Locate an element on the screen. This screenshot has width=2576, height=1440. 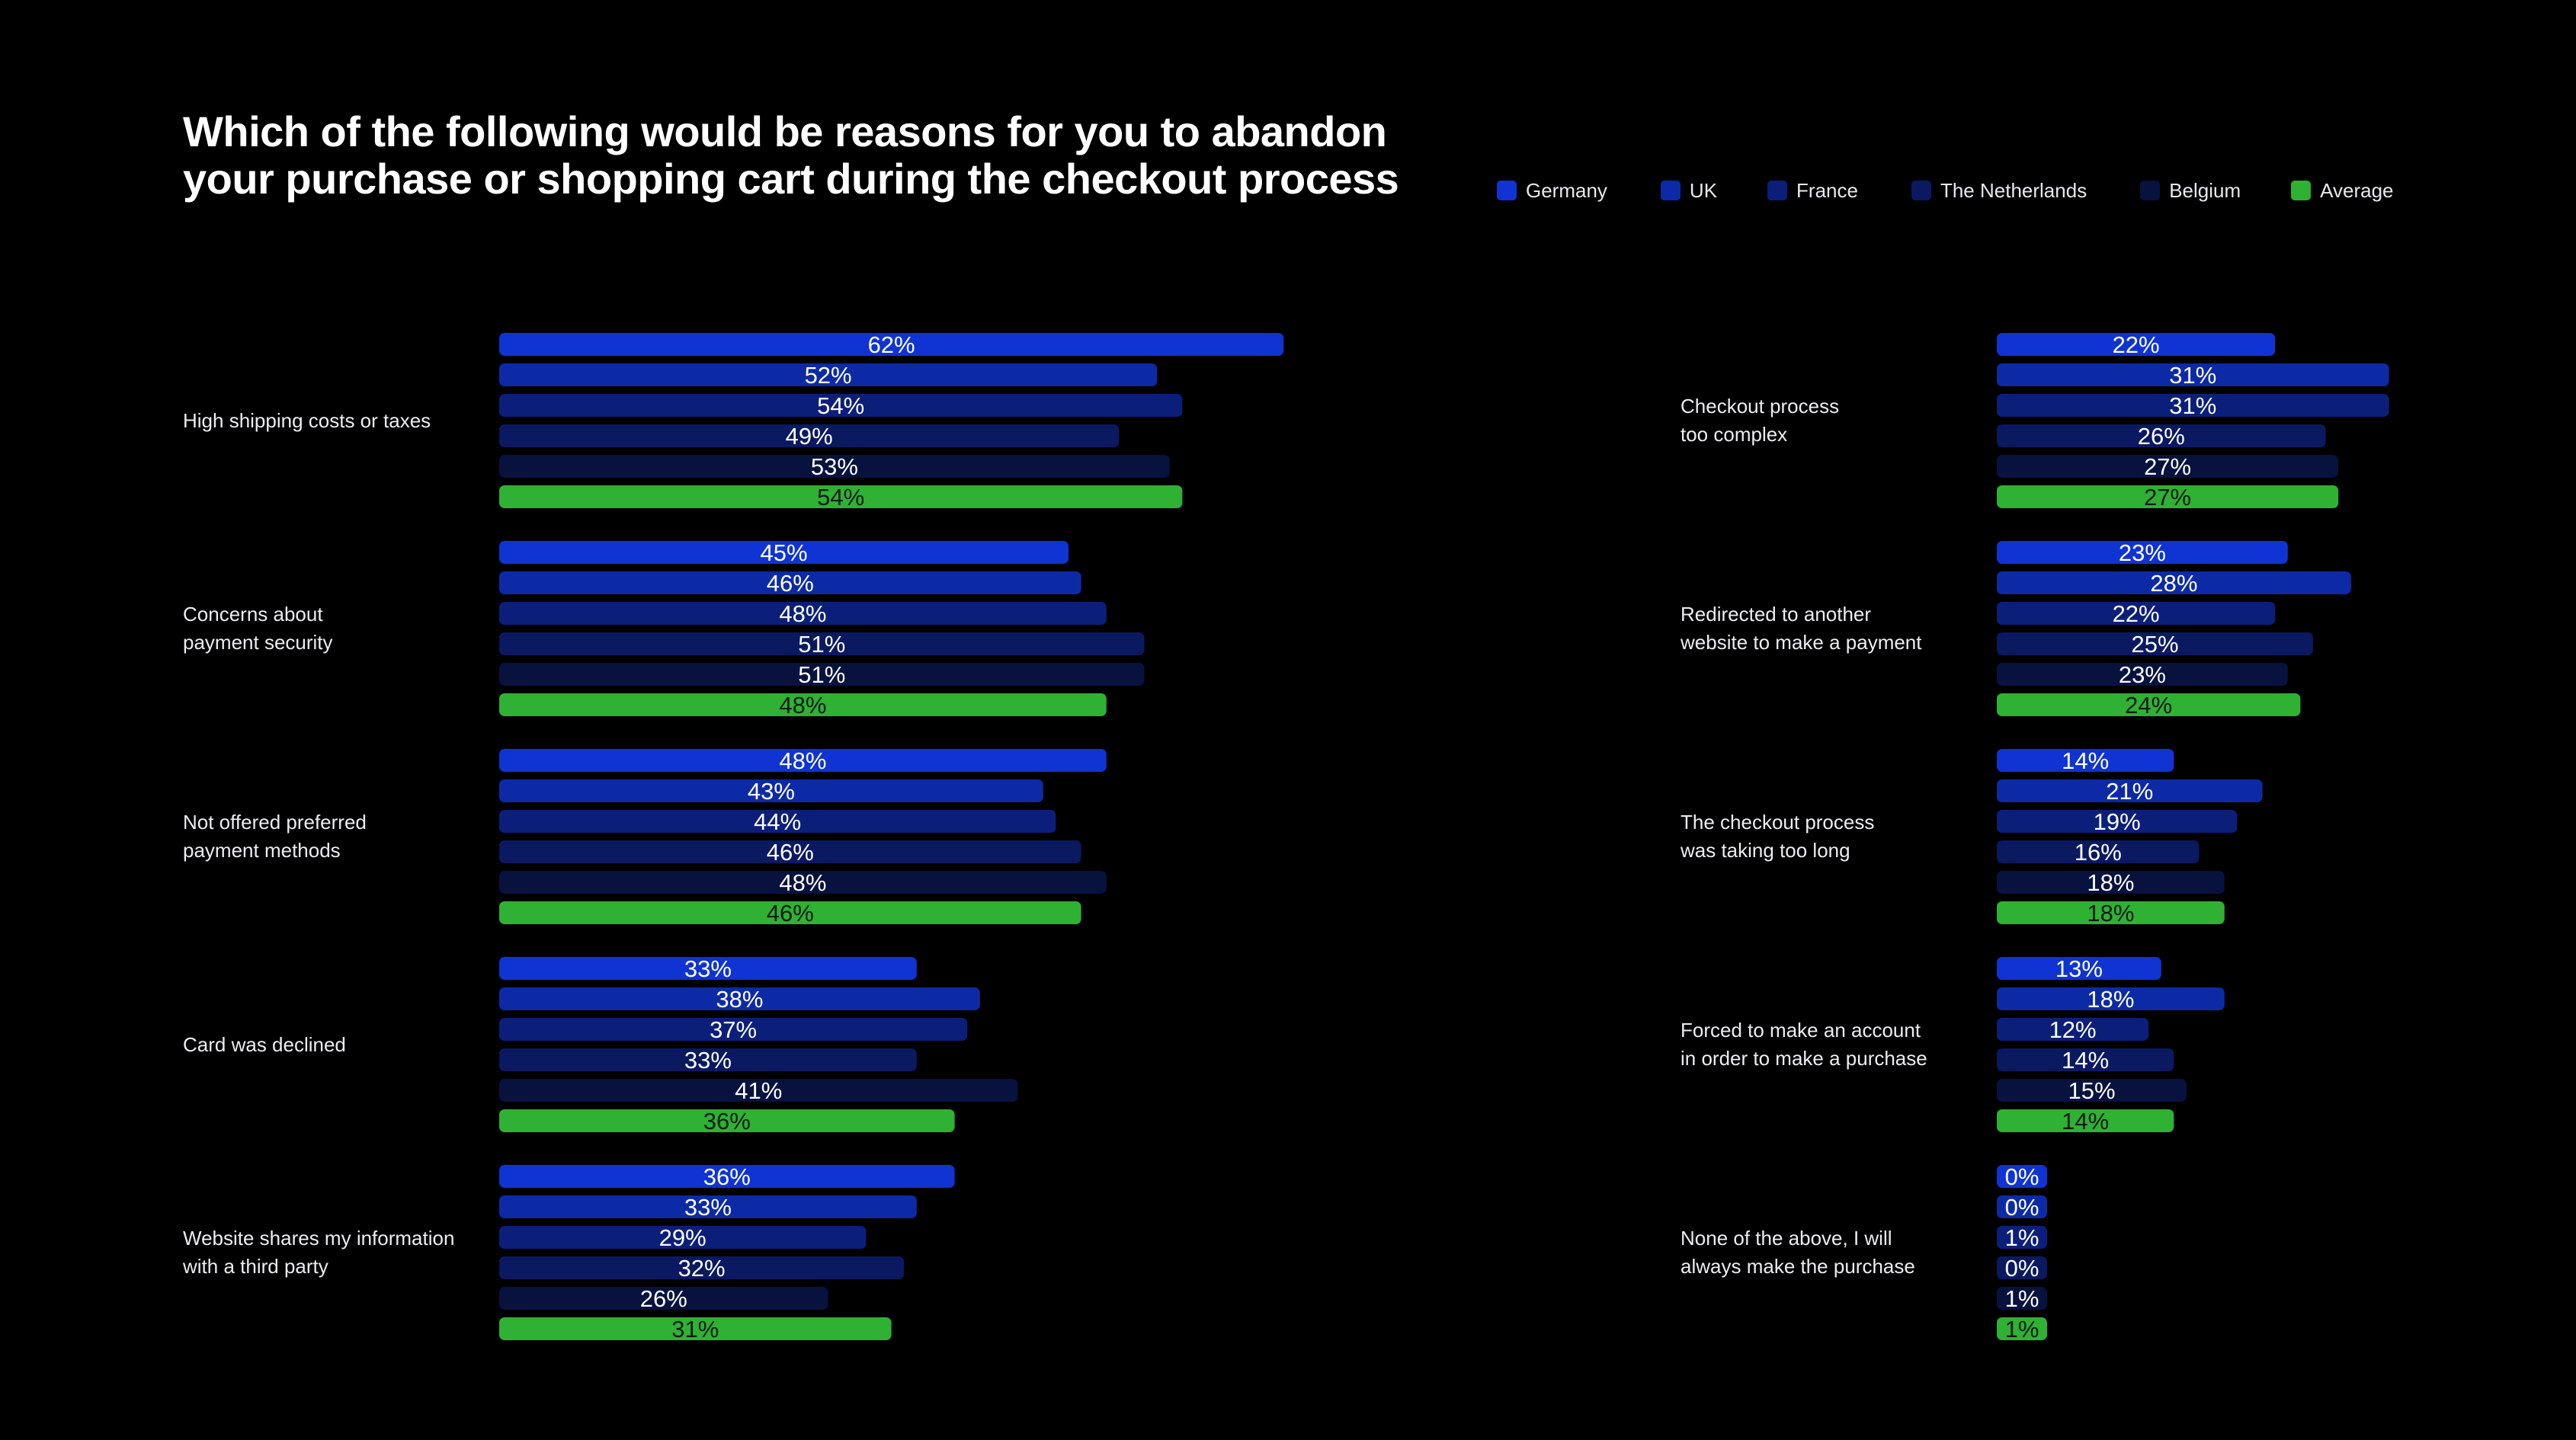
data-label: 13% is located at coordinates (2079, 968).